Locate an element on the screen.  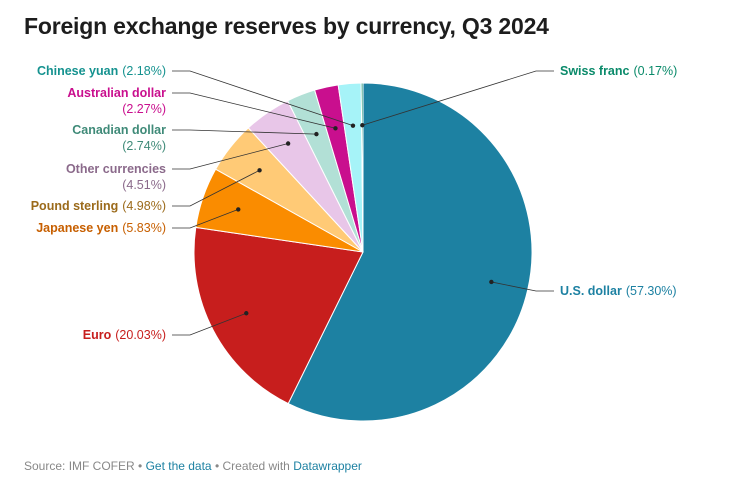
slice-label-value: (5.83%) is located at coordinates (144, 228).